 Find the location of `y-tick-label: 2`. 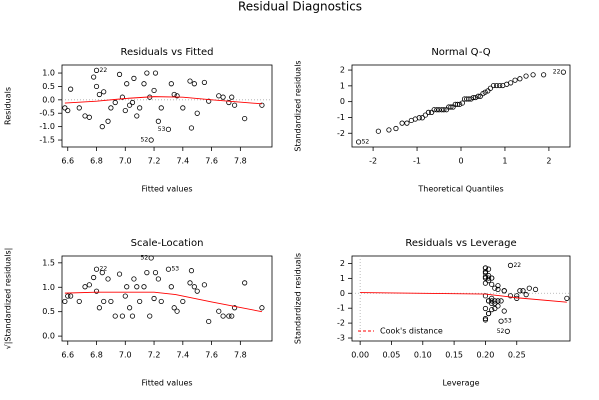

y-tick-label: 2 is located at coordinates (342, 70).